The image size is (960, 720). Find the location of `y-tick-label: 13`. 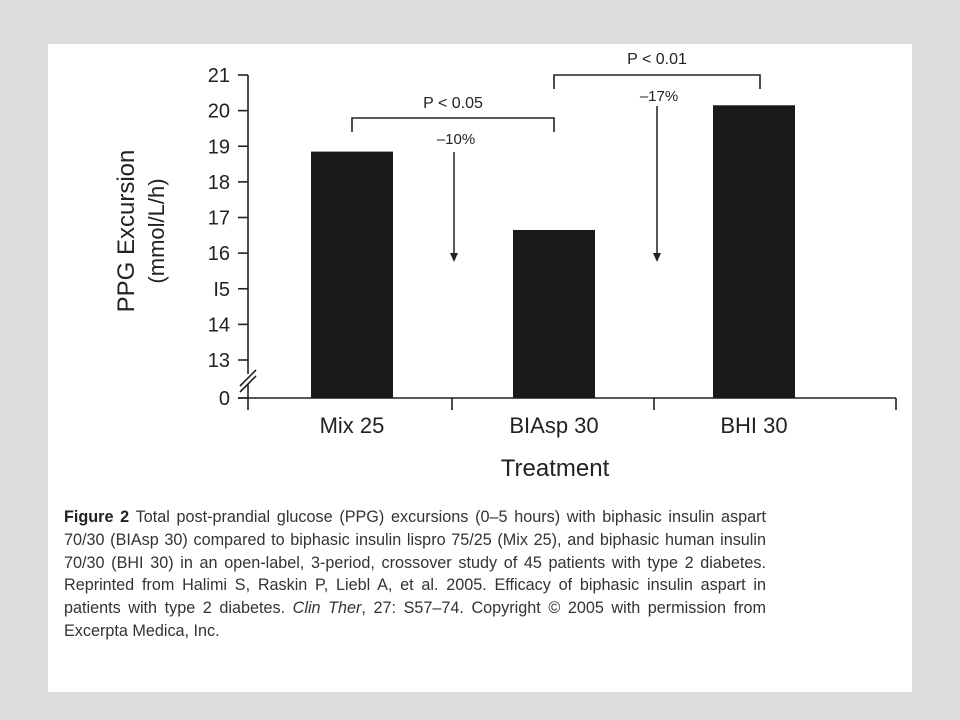

y-tick-label: 13 is located at coordinates (219, 361).